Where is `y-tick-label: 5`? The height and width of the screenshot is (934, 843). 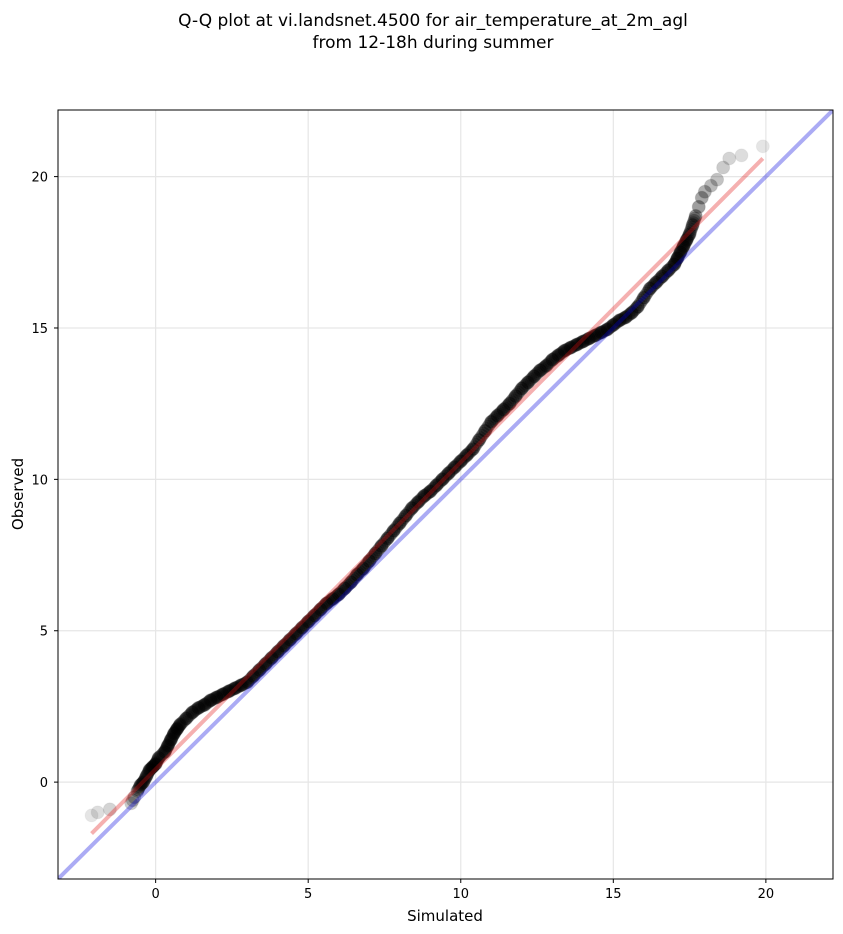
y-tick-label: 5 is located at coordinates (44, 632).